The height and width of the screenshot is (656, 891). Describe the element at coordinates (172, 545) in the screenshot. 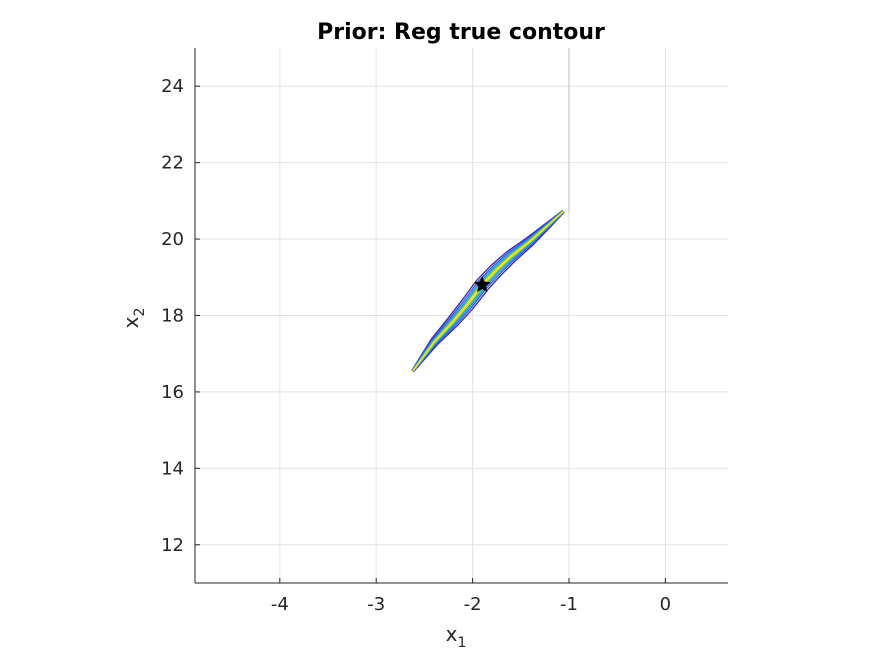

I see `y-tick-label: 12` at that location.